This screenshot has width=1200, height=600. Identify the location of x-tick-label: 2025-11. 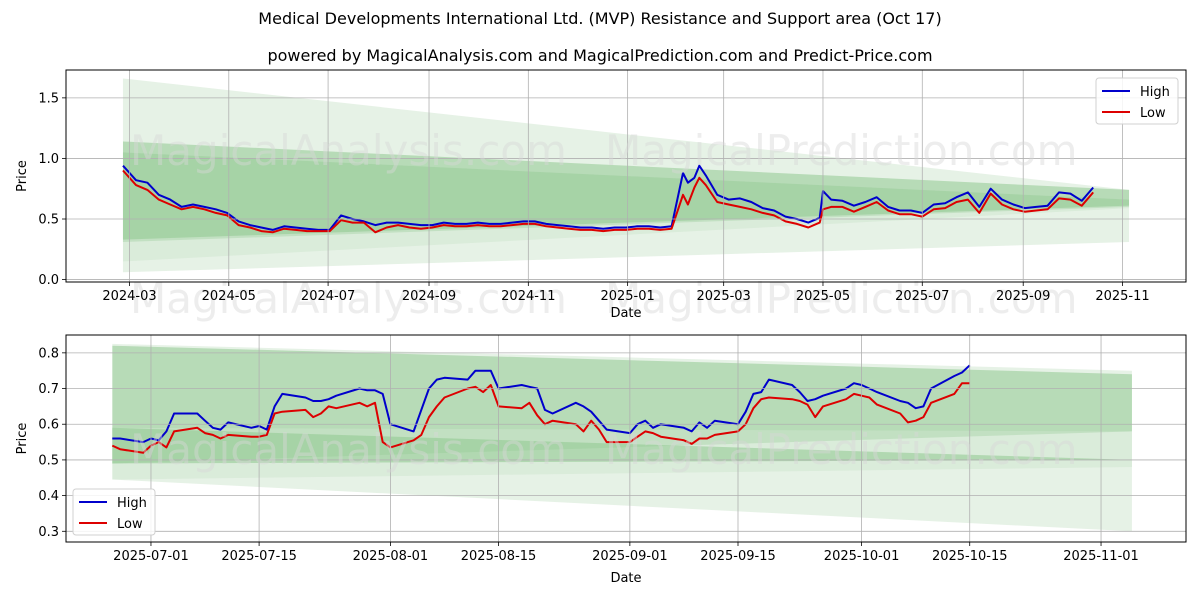
(1122, 296).